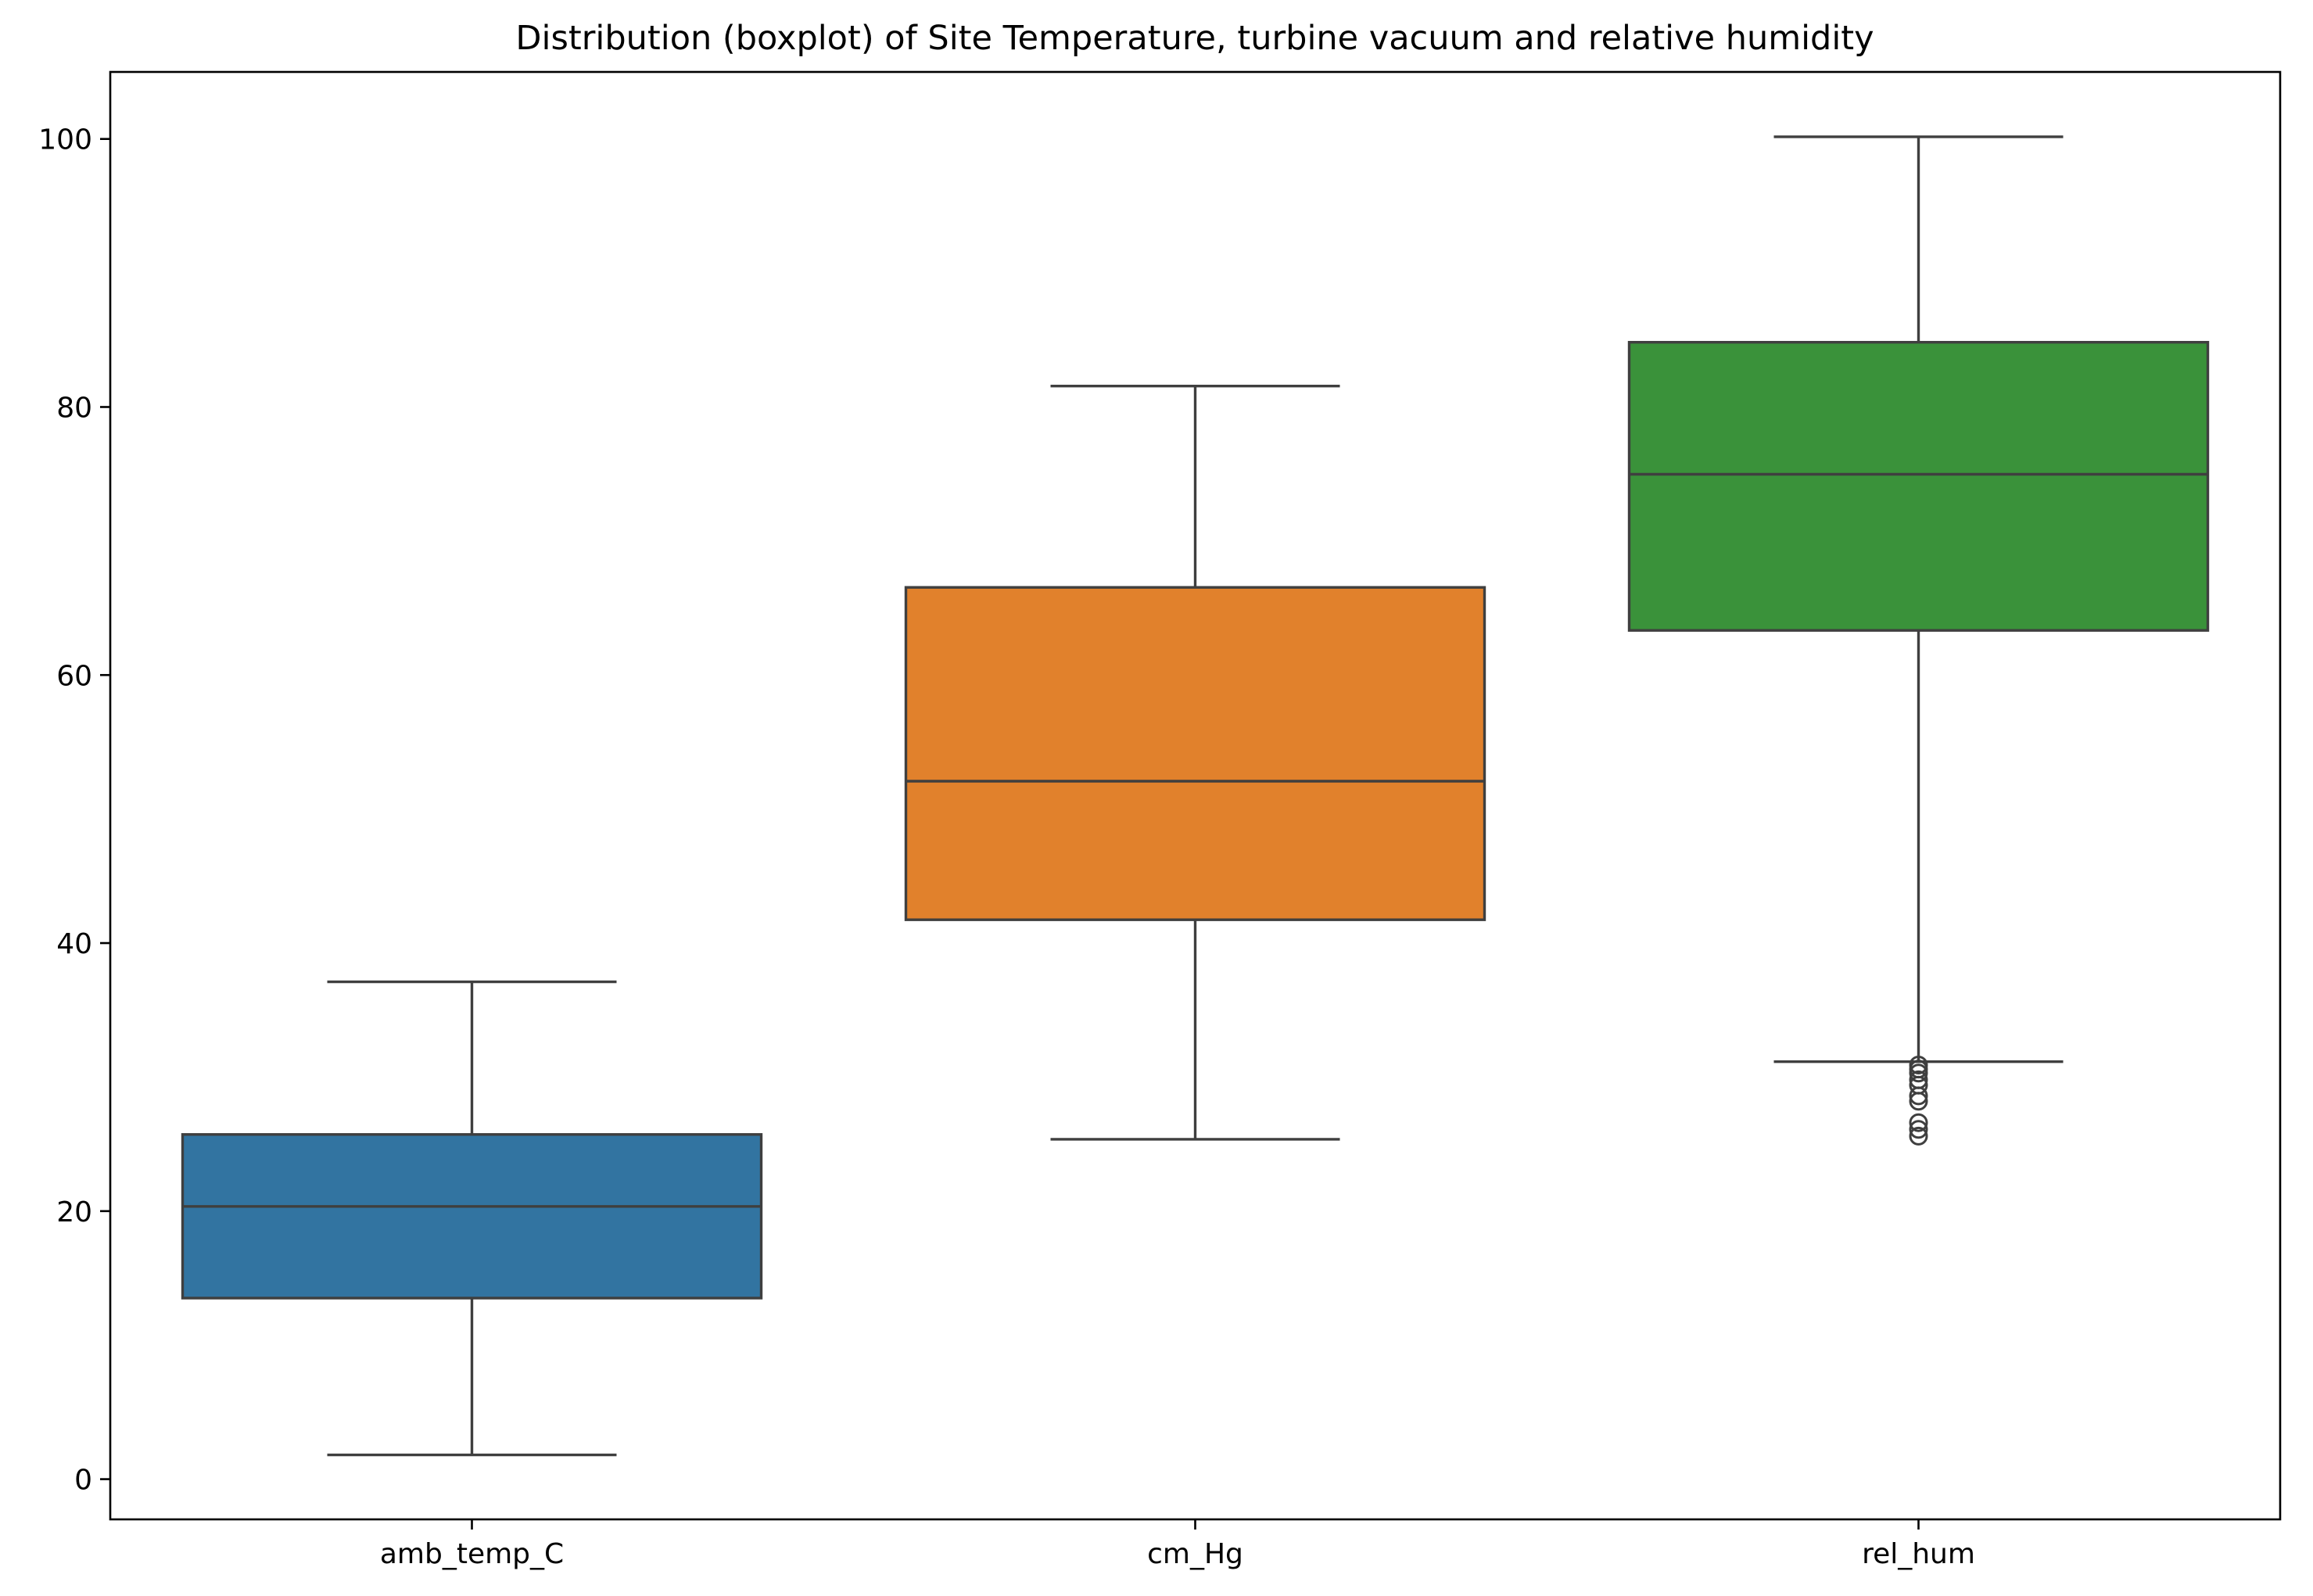 The height and width of the screenshot is (1596, 2313). I want to click on y-tick-label: 100, so click(65, 140).